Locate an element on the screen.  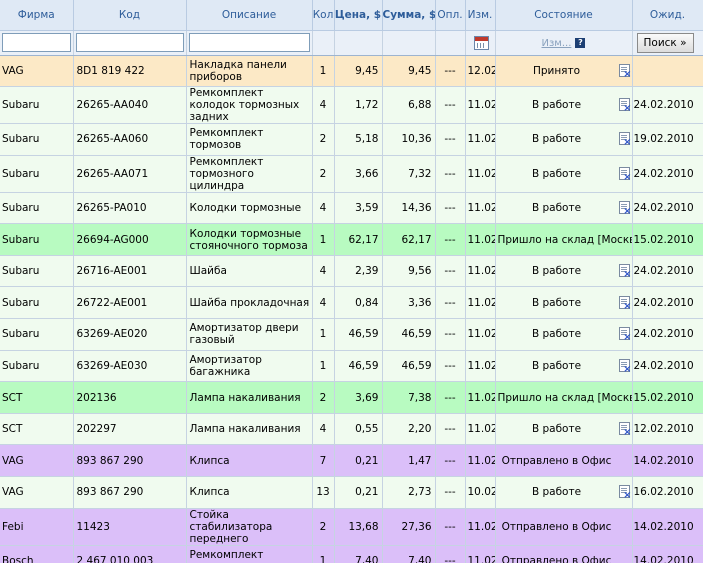
cell-expected: 16.02.2010 is located at coordinates (667, 492).